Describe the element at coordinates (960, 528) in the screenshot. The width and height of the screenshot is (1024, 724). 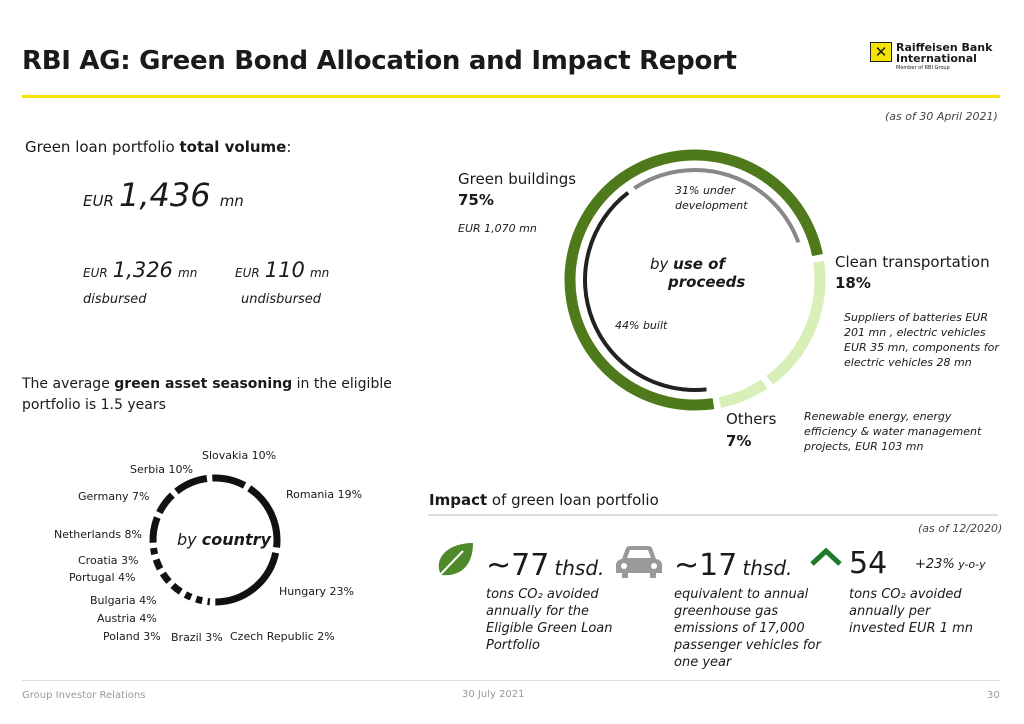
I see `impact-as-of: (as of 12/2020)` at that location.